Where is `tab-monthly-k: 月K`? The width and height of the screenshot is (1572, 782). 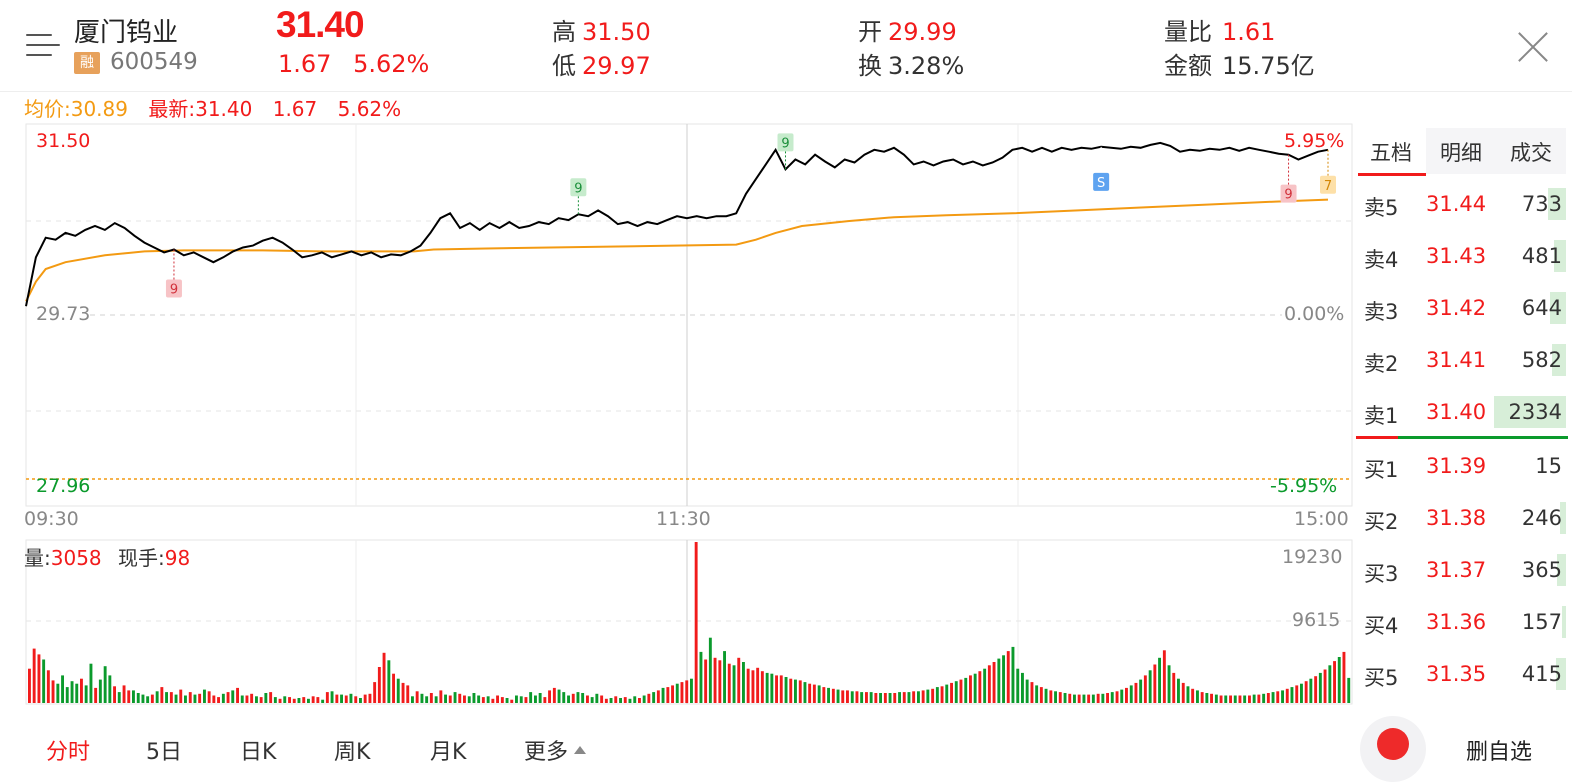
tab-monthly-k: 月K is located at coordinates (448, 752).